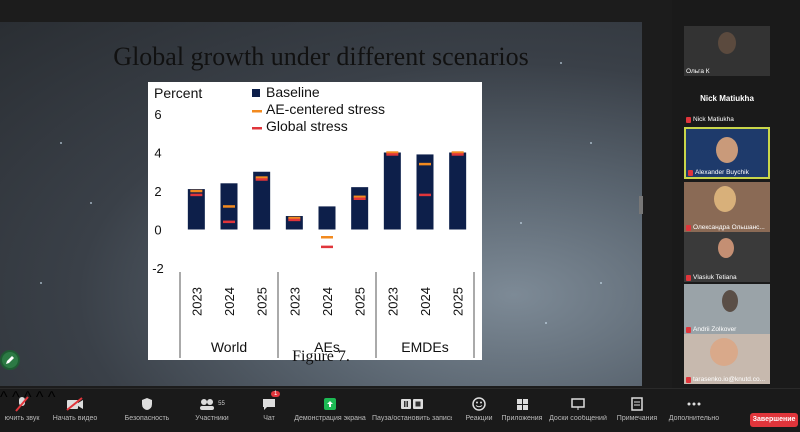 The width and height of the screenshot is (800, 432). Describe the element at coordinates (424, 347) in the screenshot. I see `group-label: EMDEs` at that location.